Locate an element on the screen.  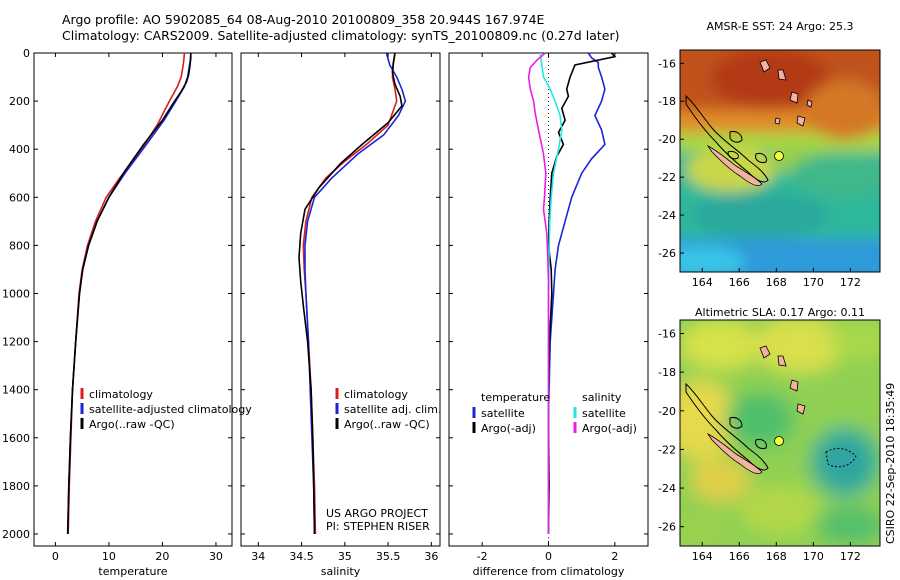
sst-profile-marker is located at coordinates (779, 156).